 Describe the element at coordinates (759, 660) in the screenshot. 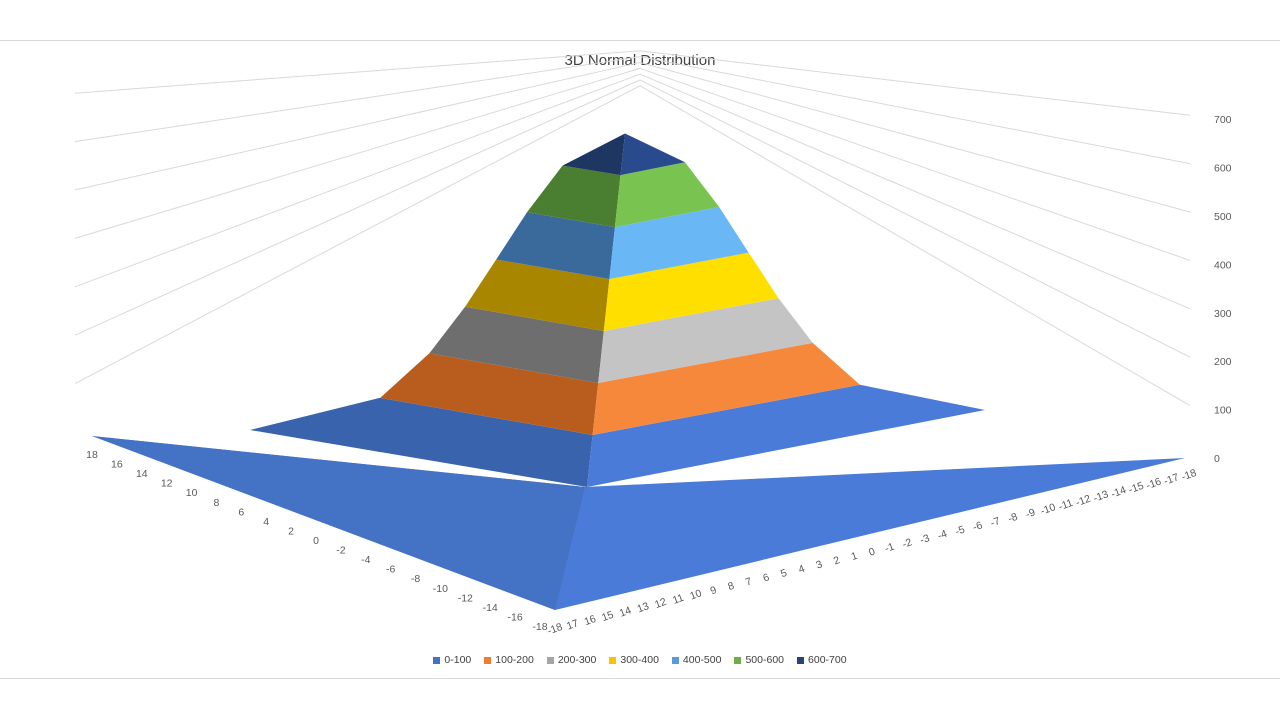

I see `legend-item: 500-600` at that location.